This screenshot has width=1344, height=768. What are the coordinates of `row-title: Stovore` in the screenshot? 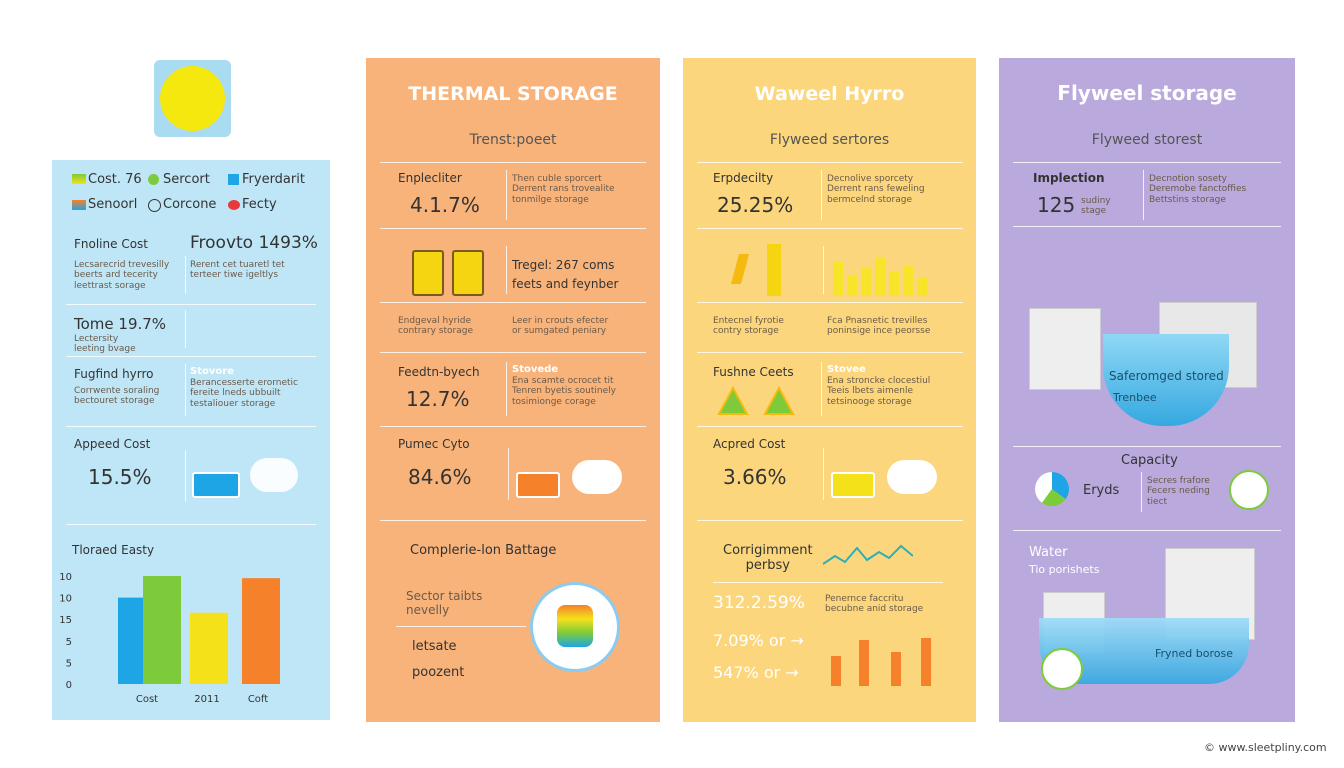 It's located at (212, 371).